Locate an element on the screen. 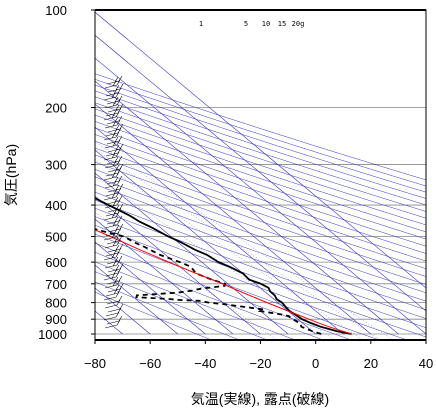 The image size is (436, 411). mixing-ratio-line is located at coordinates (186, 275).